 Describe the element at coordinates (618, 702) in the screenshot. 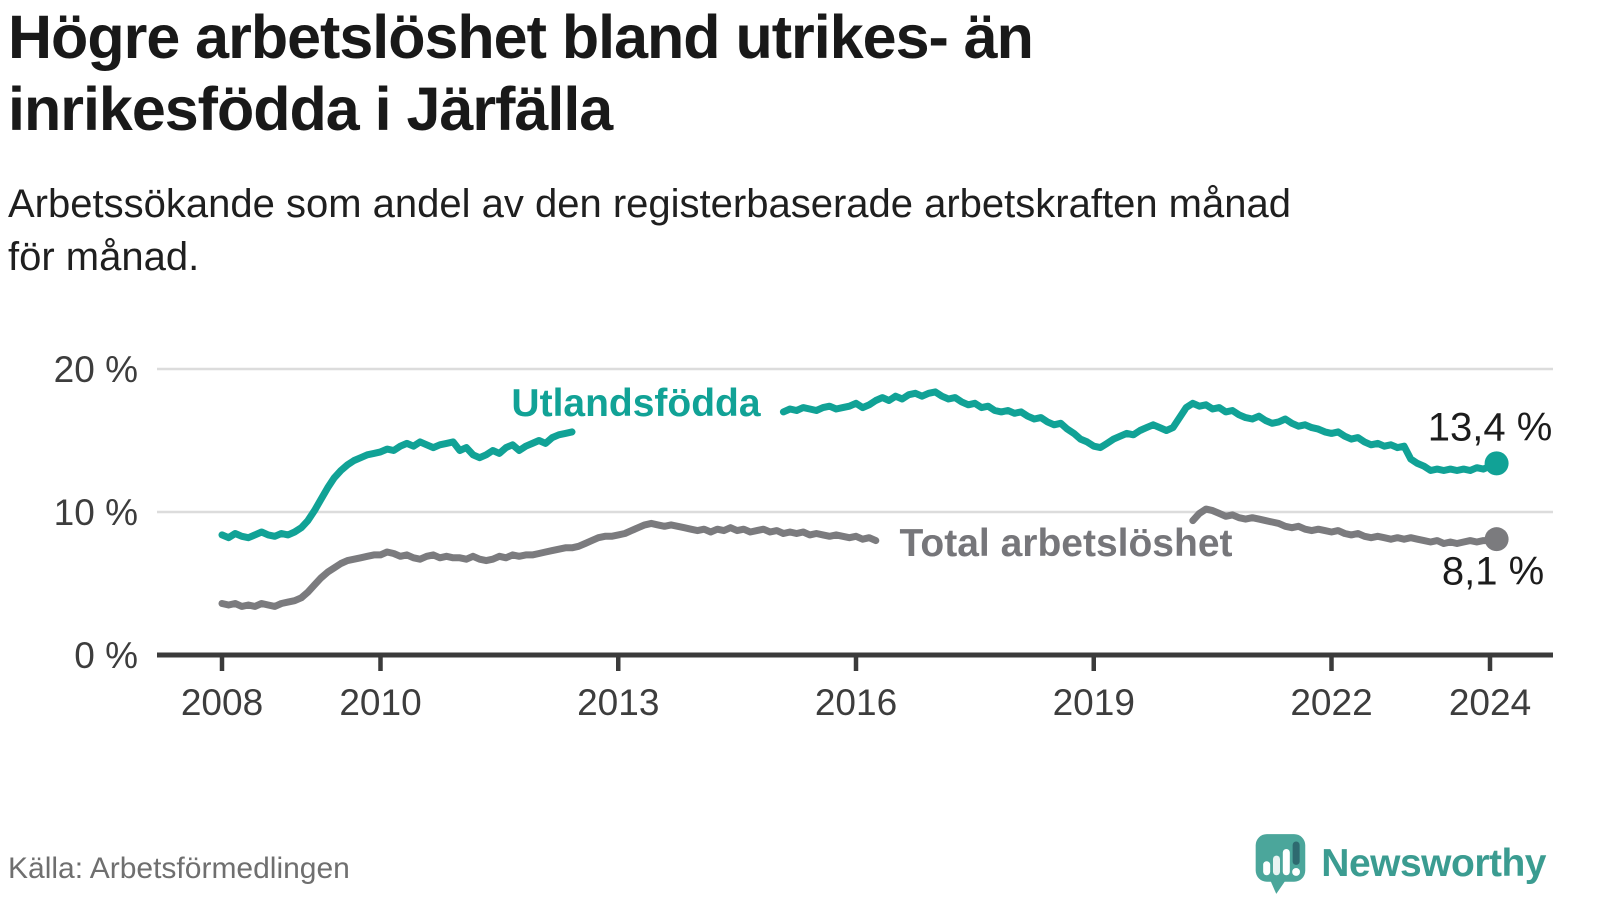

I see `x-tick-label: 2013` at that location.